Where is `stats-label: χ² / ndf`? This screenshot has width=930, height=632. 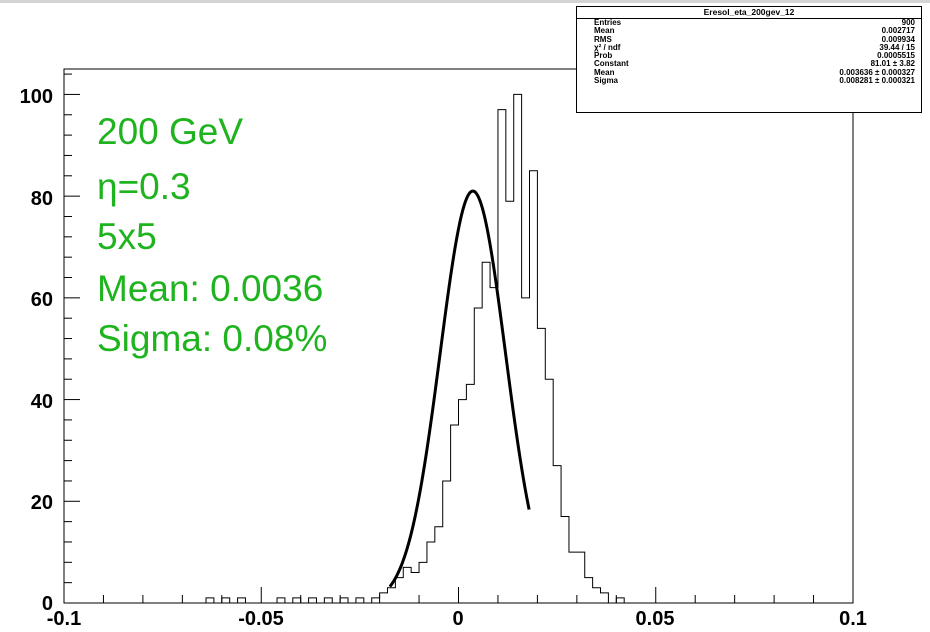 stats-label: χ² / ndf is located at coordinates (607, 47).